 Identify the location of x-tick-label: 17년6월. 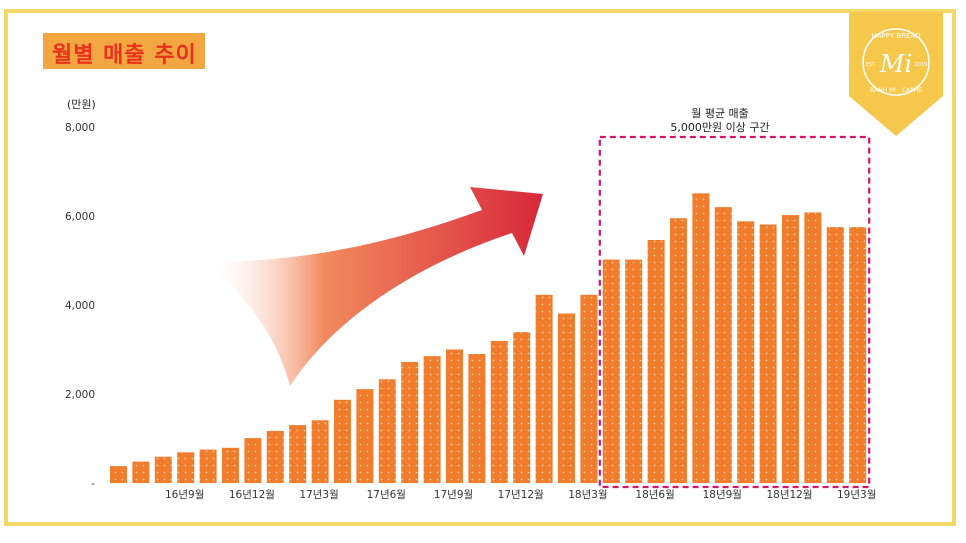
(386, 495).